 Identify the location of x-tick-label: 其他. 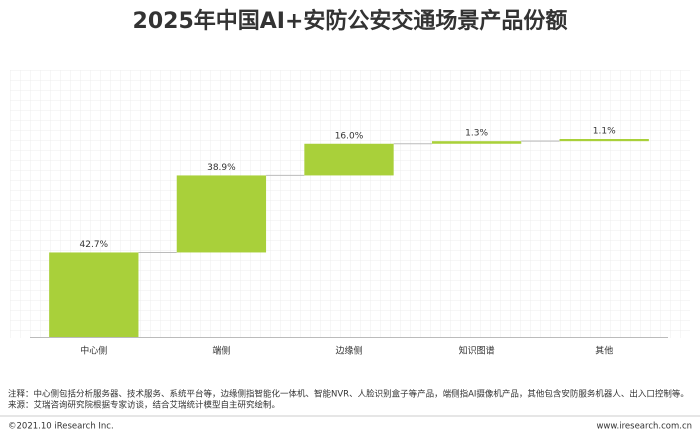
(604, 351).